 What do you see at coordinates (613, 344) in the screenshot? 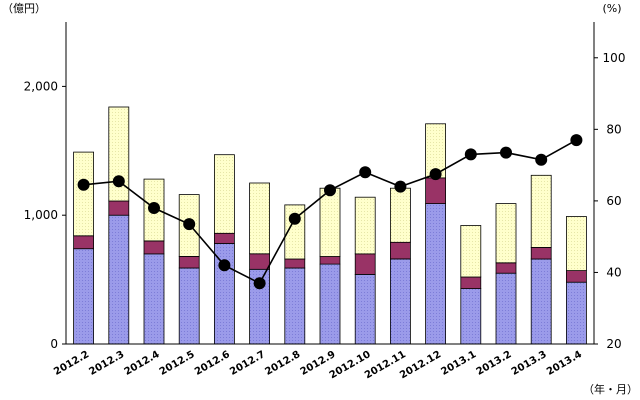
I see `right-tick-label: 20` at bounding box center [613, 344].